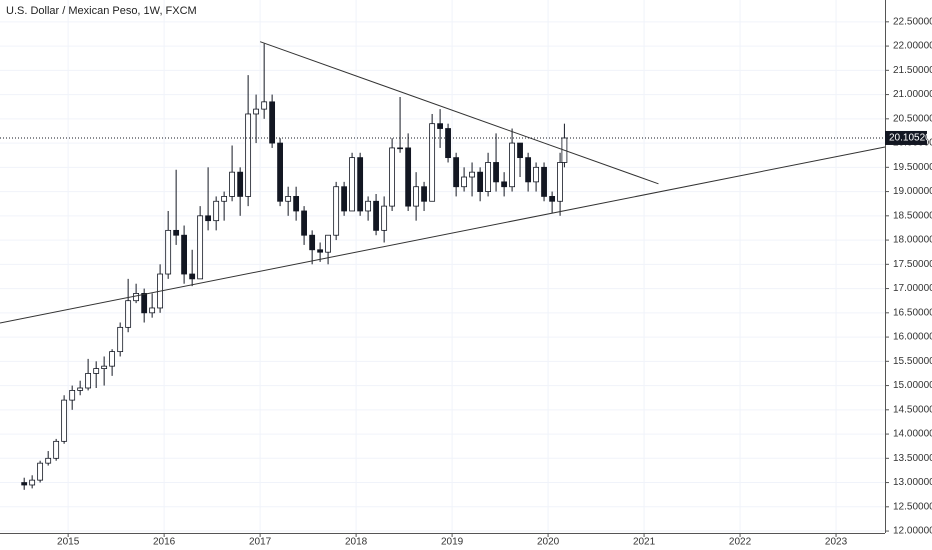 The width and height of the screenshot is (932, 550). What do you see at coordinates (164, 542) in the screenshot?
I see `x-tick-label: 2016` at bounding box center [164, 542].